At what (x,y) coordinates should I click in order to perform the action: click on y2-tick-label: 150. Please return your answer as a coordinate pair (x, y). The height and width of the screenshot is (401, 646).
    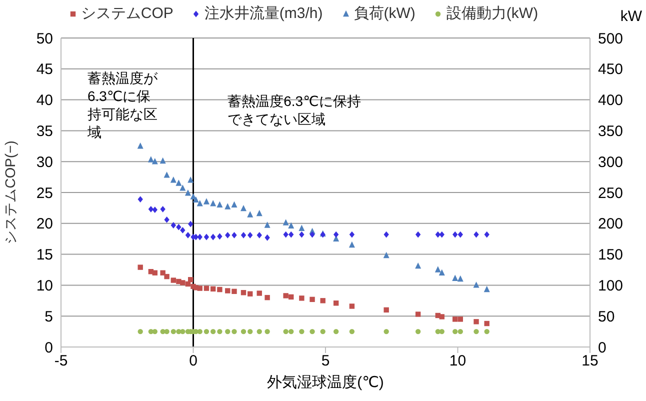
    Looking at the image, I should click on (611, 255).